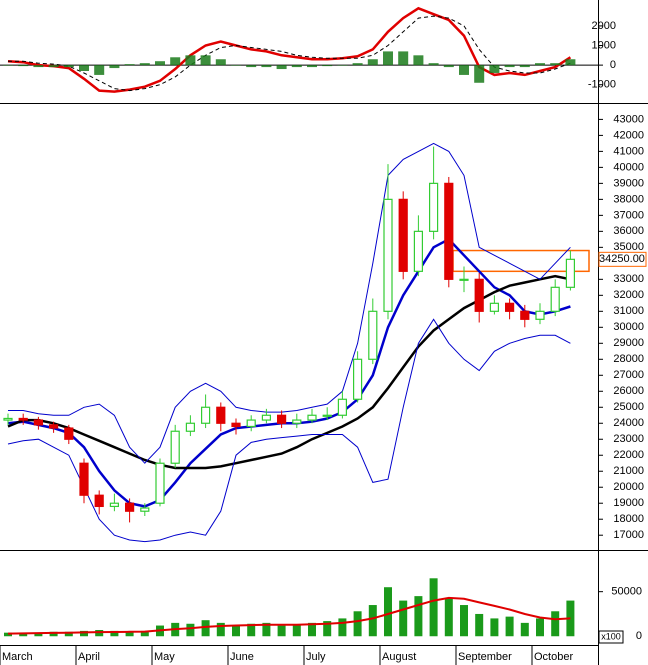 This screenshot has height=665, width=648. I want to click on y-tick-label: 33000, so click(628, 279).